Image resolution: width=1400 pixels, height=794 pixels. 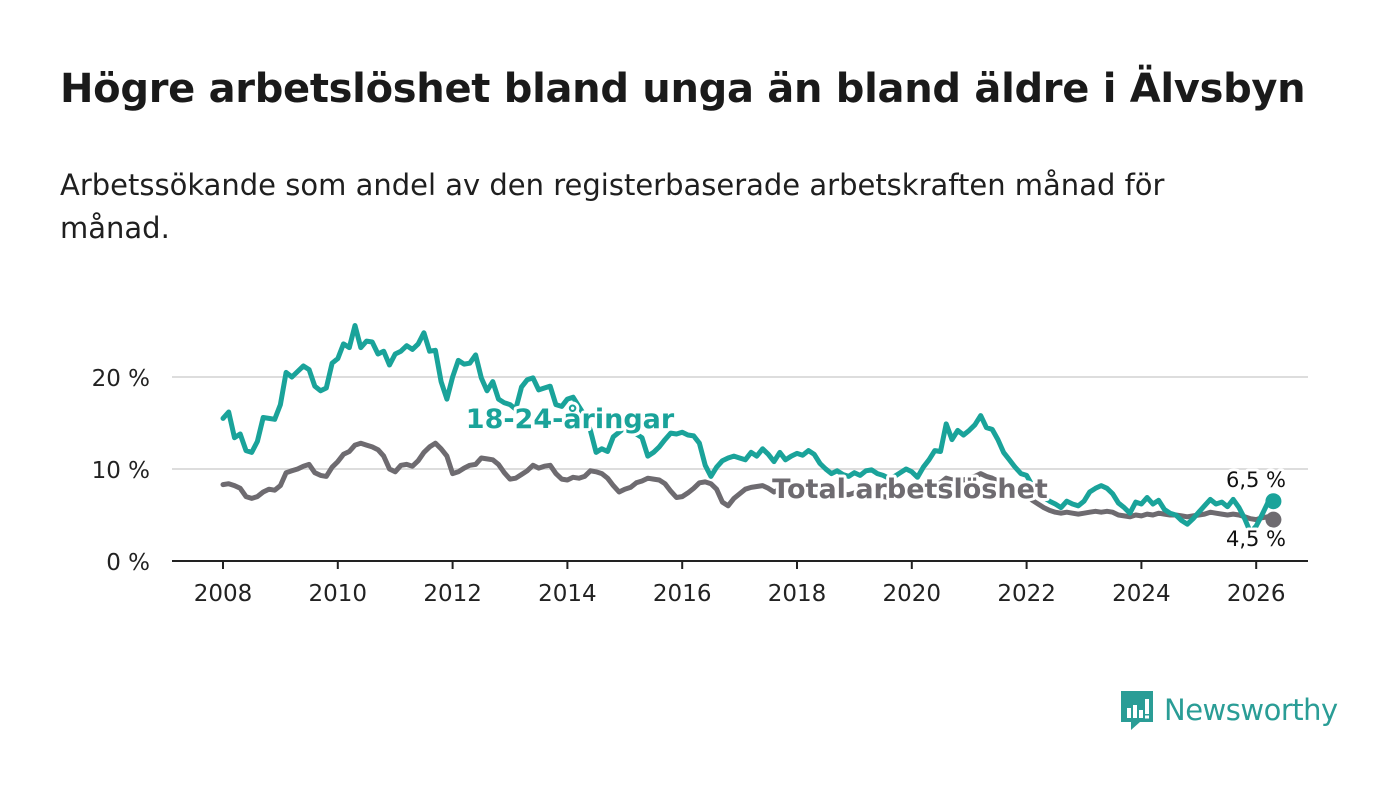 What do you see at coordinates (1273, 519) in the screenshot?
I see `end-marker-total` at bounding box center [1273, 519].